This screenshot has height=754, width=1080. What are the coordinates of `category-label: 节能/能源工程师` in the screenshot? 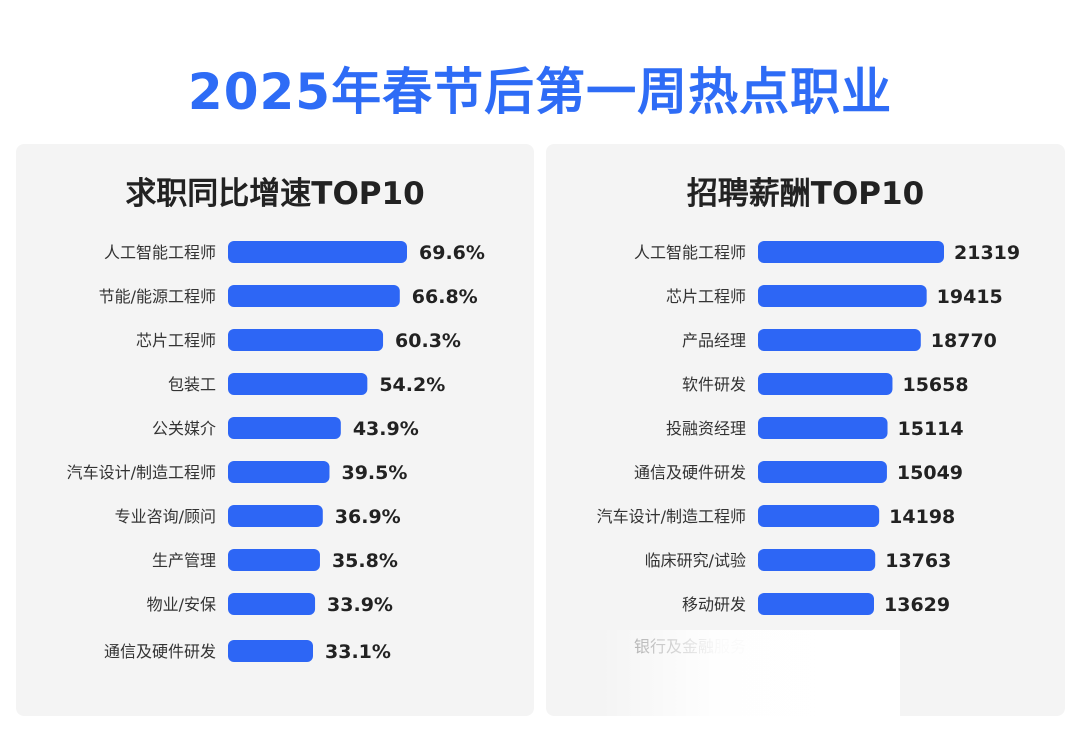 It's located at (157, 296).